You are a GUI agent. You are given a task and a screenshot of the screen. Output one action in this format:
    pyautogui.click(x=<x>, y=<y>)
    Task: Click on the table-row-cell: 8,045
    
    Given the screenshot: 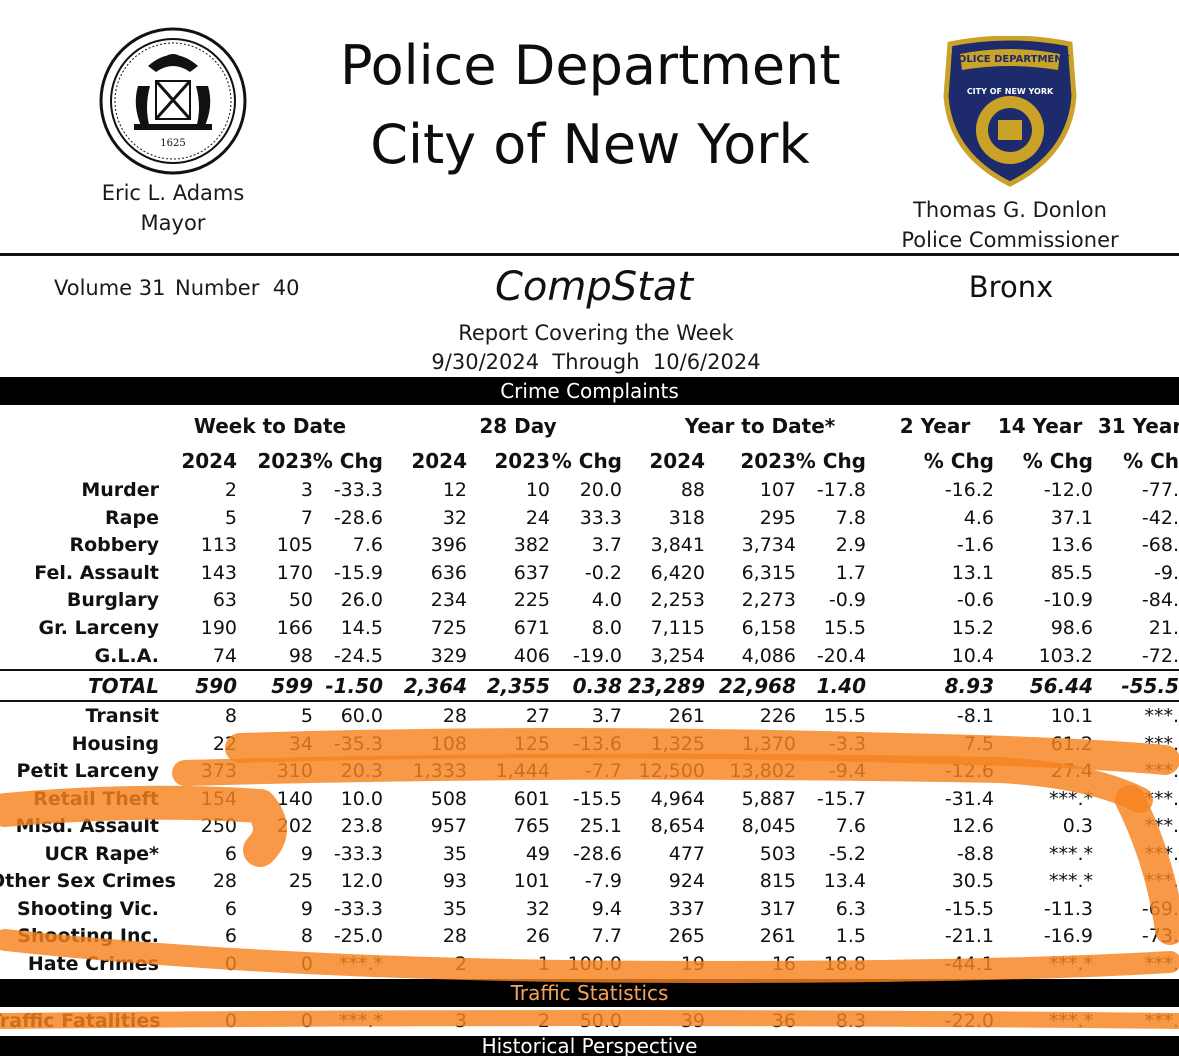 What is the action you would take?
    pyautogui.click(x=768, y=826)
    